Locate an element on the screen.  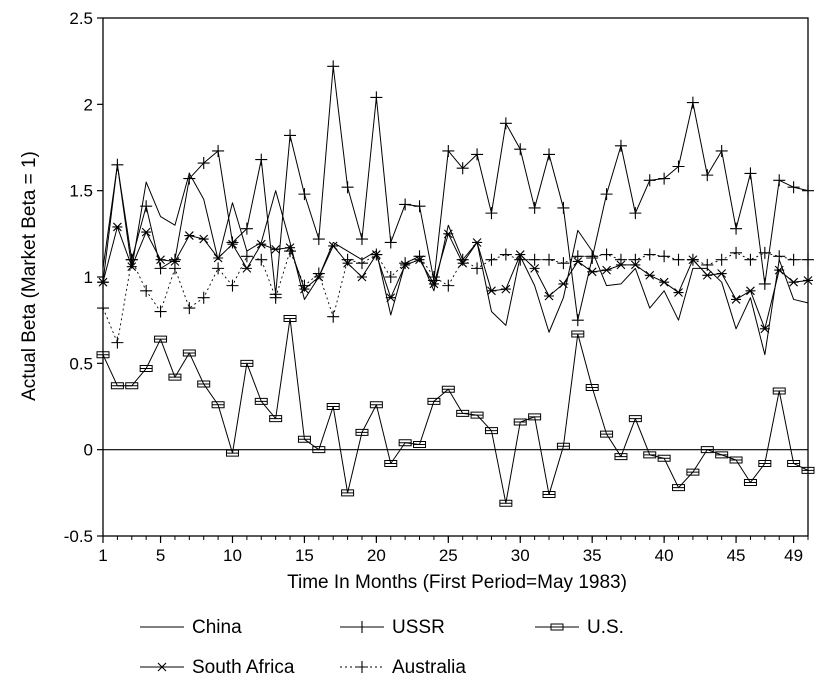
legend-item-ussr: USSR is located at coordinates (392, 627).